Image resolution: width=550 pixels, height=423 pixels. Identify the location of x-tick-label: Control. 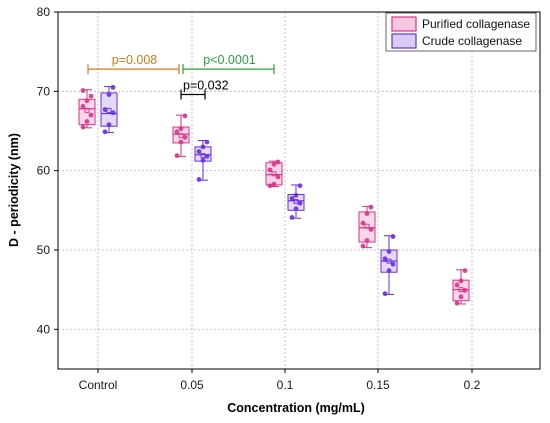
(98, 385).